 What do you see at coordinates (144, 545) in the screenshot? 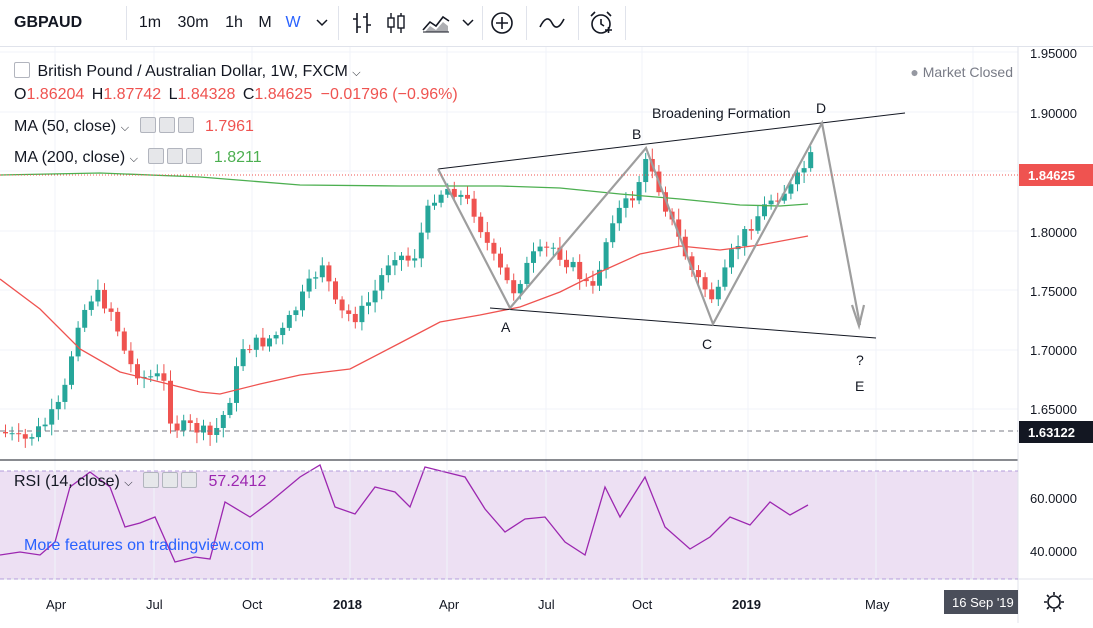
I see `tradingview-watermark: More features on tradingview.com` at bounding box center [144, 545].